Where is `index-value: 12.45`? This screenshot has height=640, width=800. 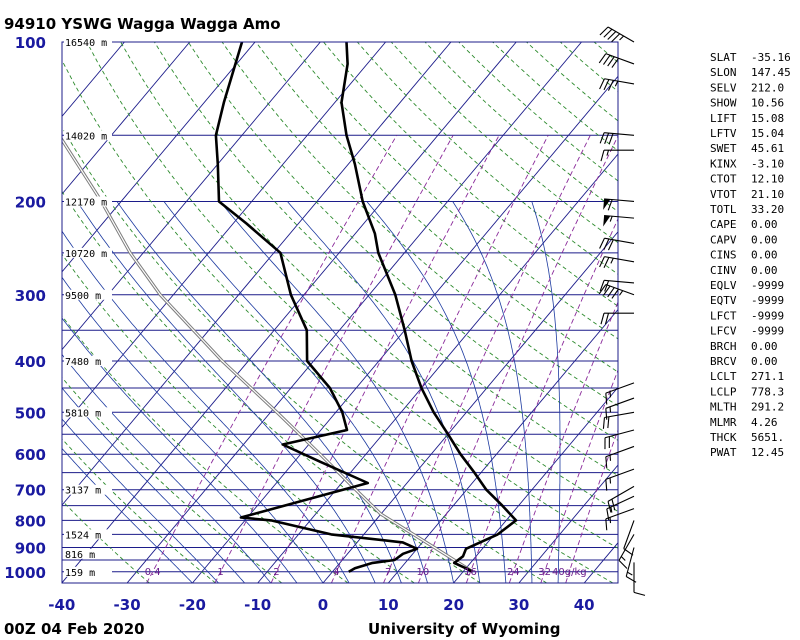
index-value: 12.45 is located at coordinates (767, 452).